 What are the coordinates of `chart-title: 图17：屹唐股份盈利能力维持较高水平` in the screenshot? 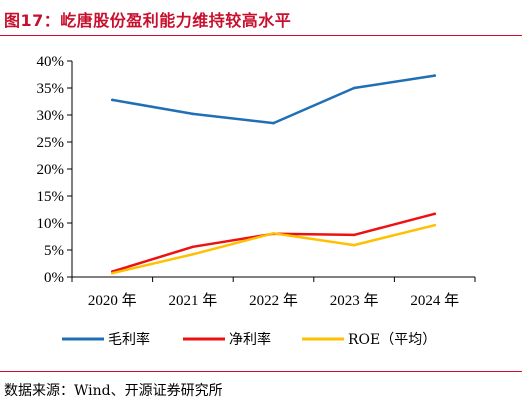 It's located at (148, 20).